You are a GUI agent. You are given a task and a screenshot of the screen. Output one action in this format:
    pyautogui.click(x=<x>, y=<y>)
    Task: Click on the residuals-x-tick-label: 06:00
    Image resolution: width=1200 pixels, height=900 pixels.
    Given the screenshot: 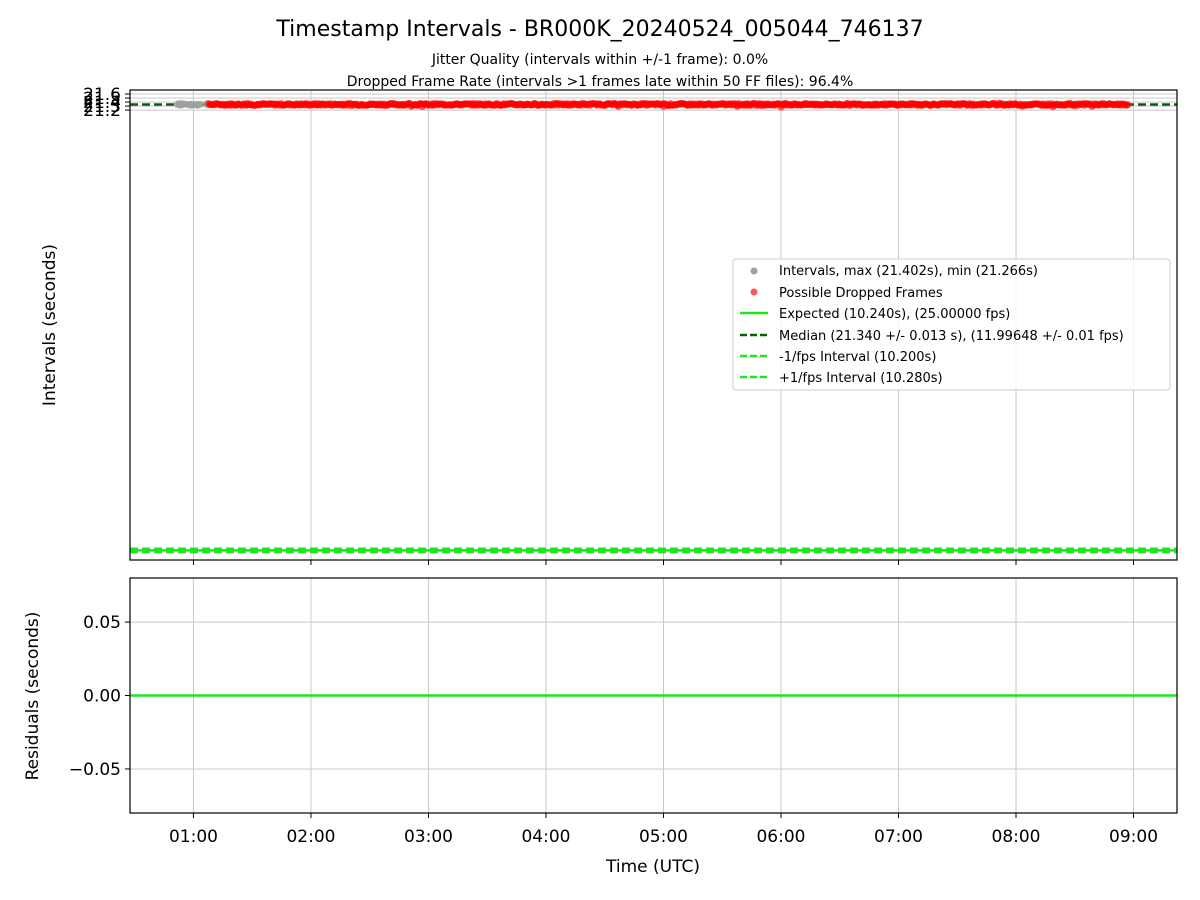 What is the action you would take?
    pyautogui.click(x=780, y=837)
    